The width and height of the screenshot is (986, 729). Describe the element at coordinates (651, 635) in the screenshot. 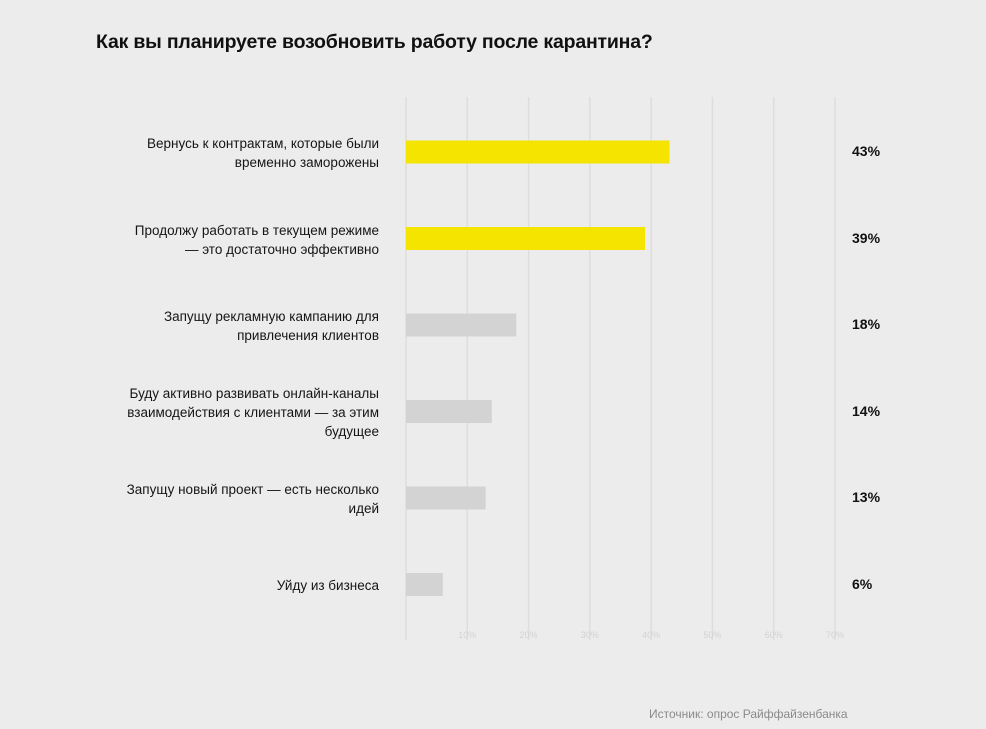

I see `x-tick-label: 40%` at that location.